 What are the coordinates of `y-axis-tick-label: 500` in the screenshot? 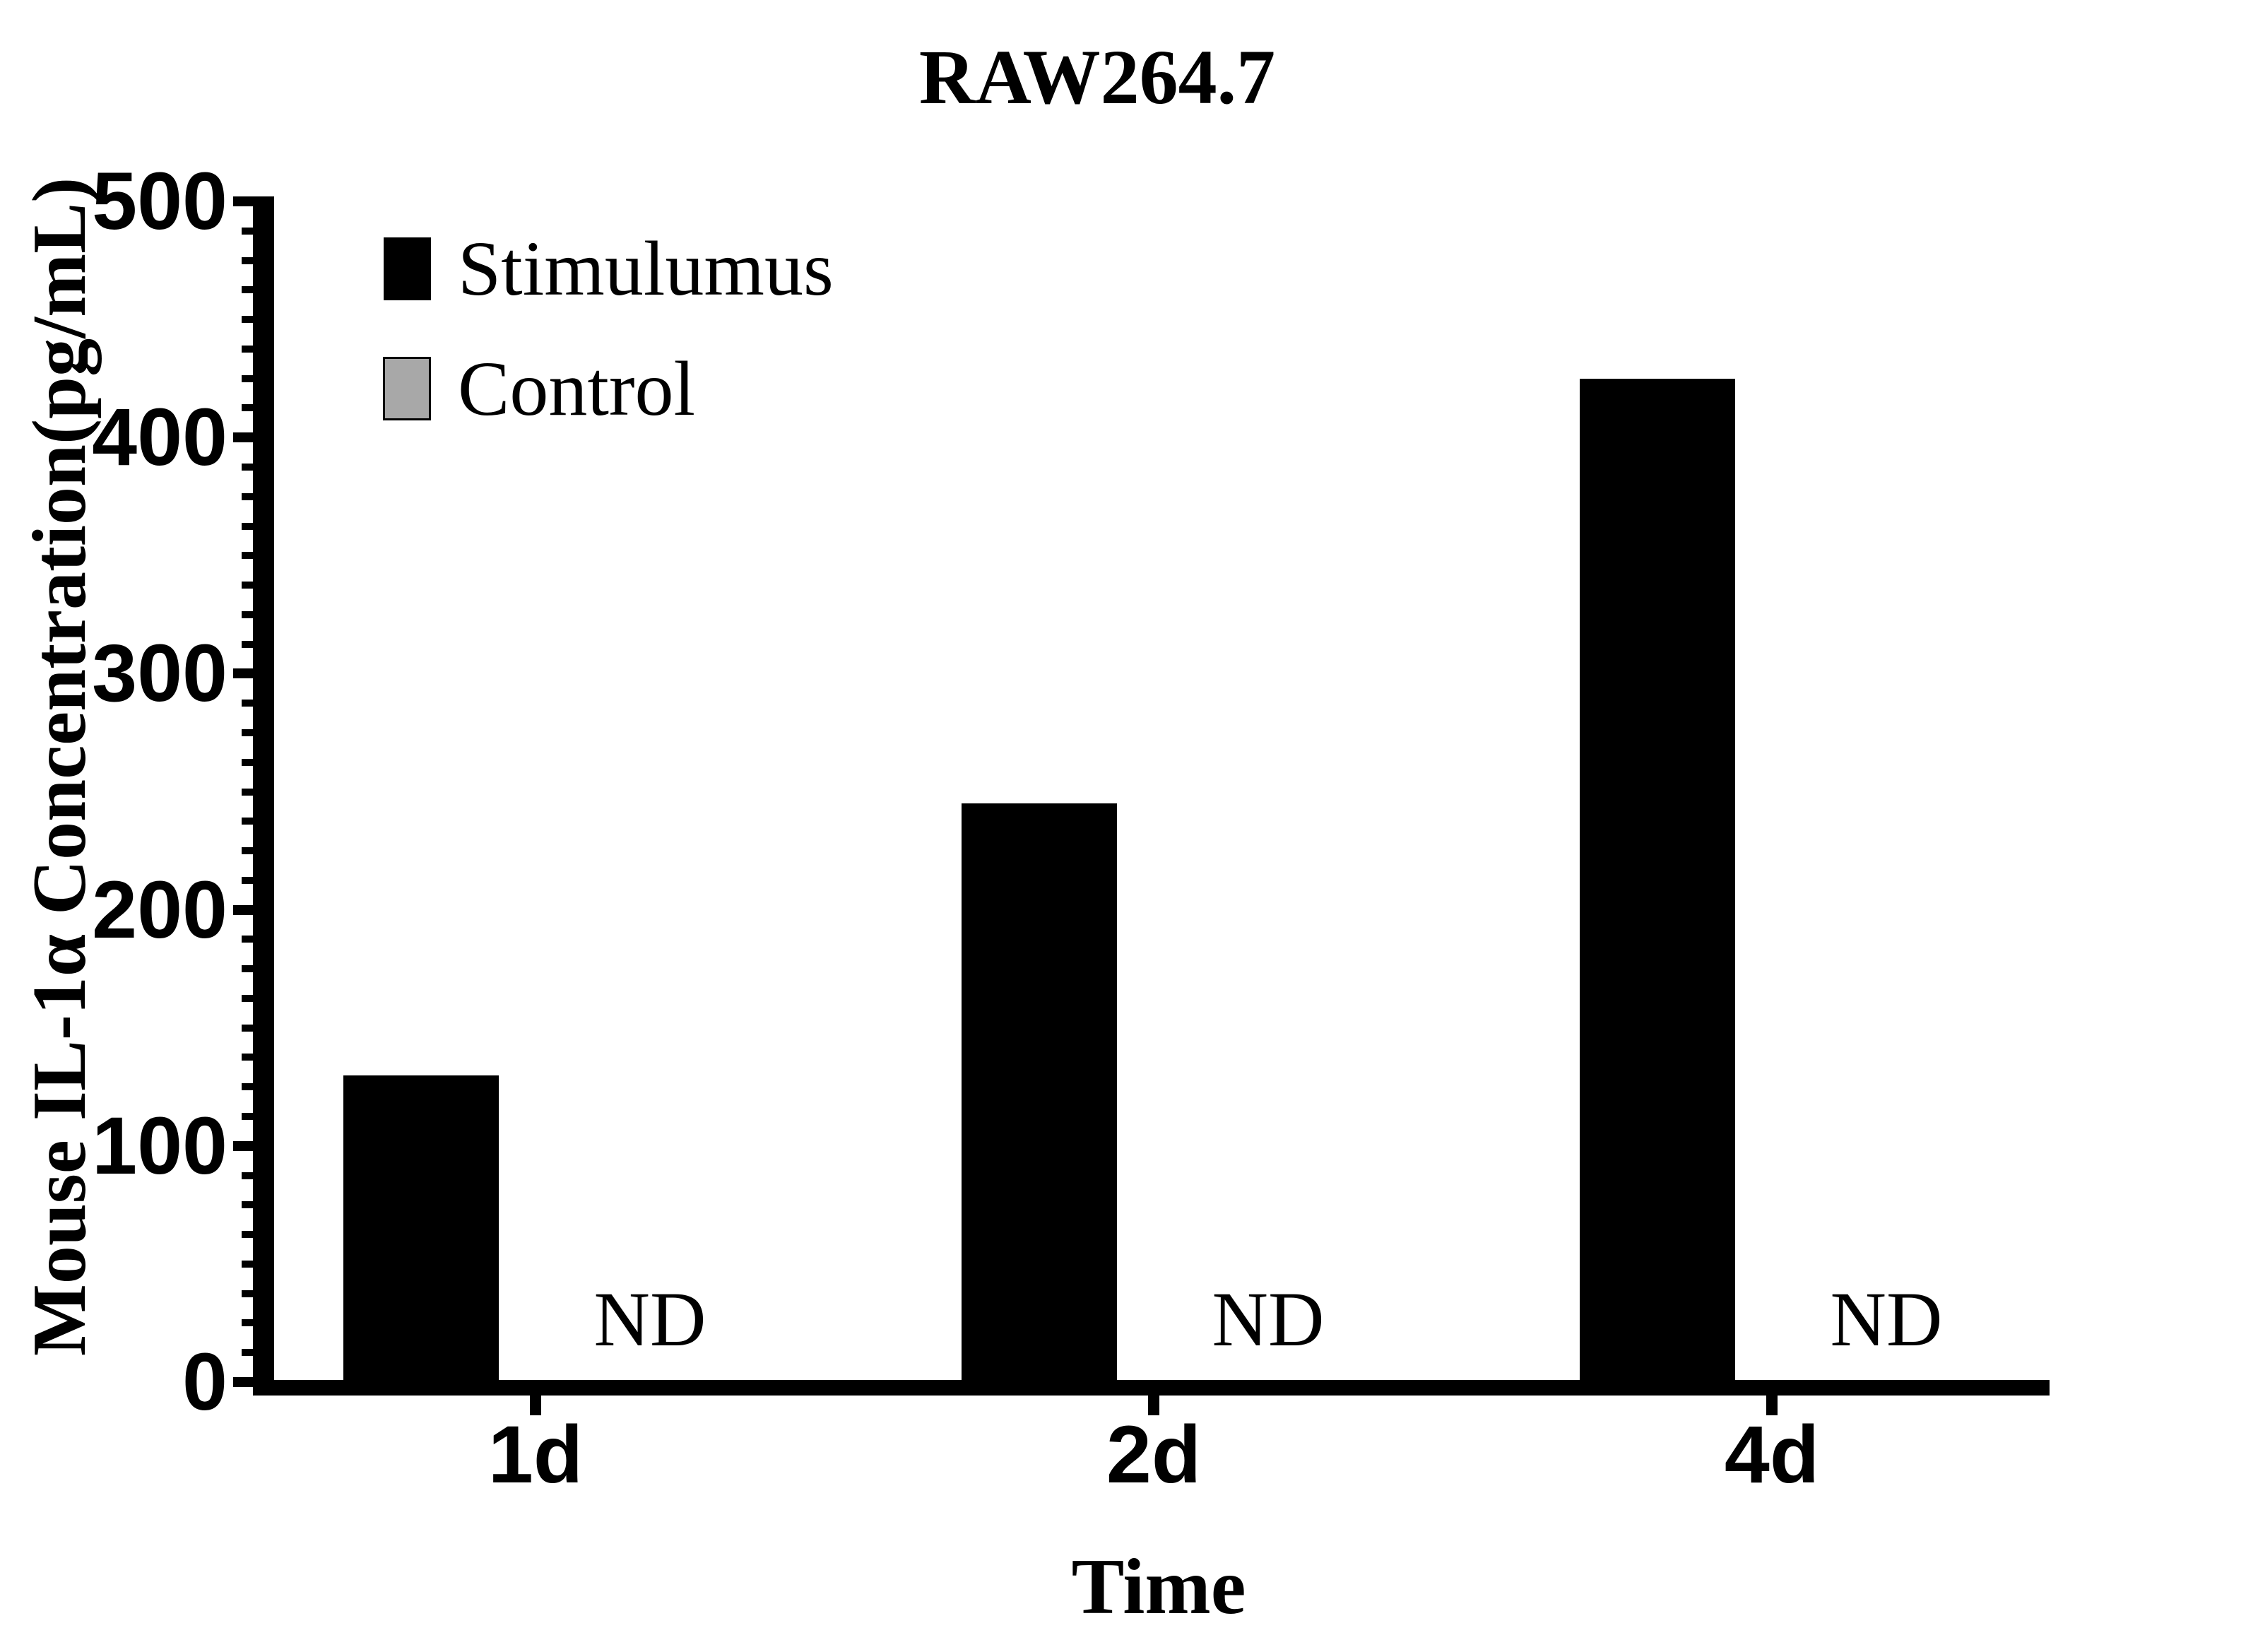 It's located at (159, 201).